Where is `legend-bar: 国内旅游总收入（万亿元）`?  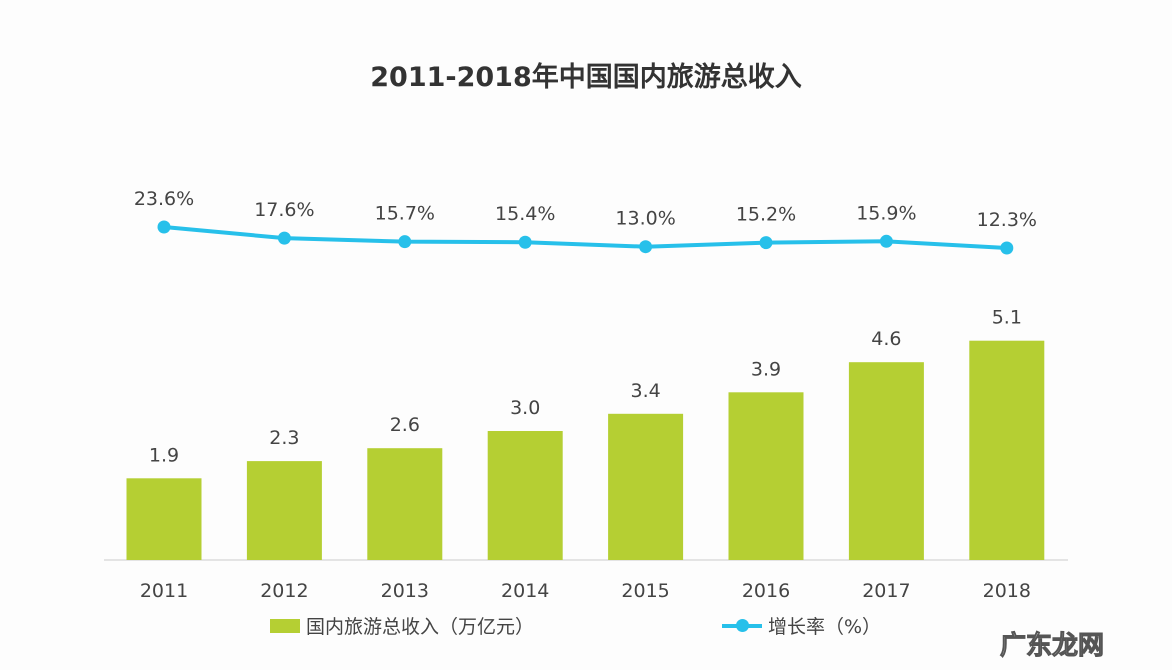
legend-bar: 国内旅游总收入（万亿元） is located at coordinates (402, 625).